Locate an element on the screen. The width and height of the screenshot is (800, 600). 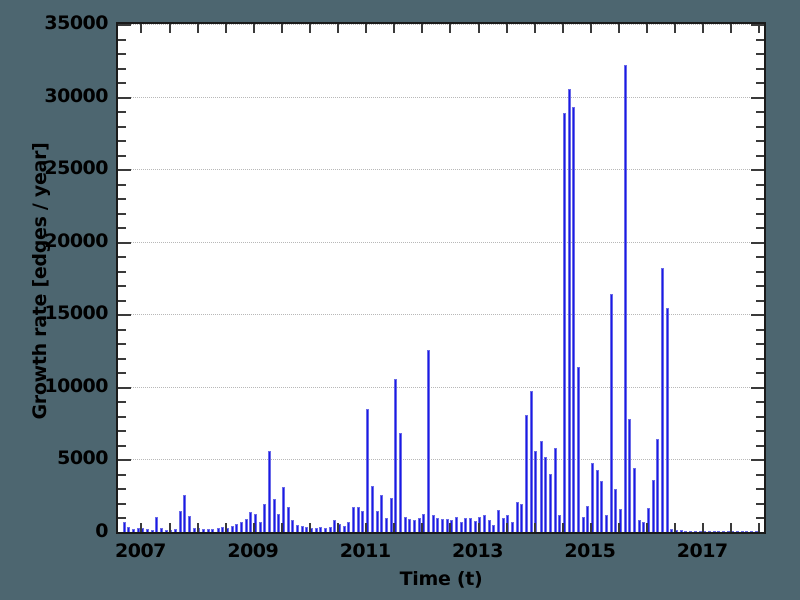
y-axis-tick-label: 0 is located at coordinates (101, 531).